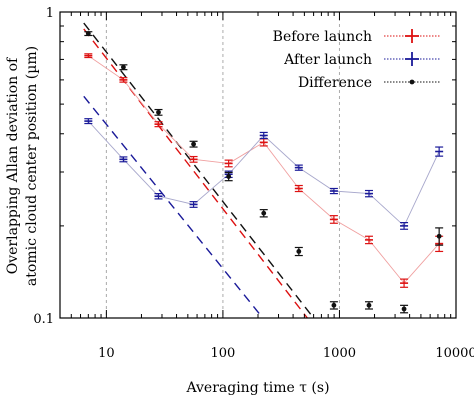 The height and width of the screenshot is (414, 474). What do you see at coordinates (13, 165) in the screenshot?
I see `y-axis-label-line-1: Overlapping Allan deviation of` at bounding box center [13, 165].